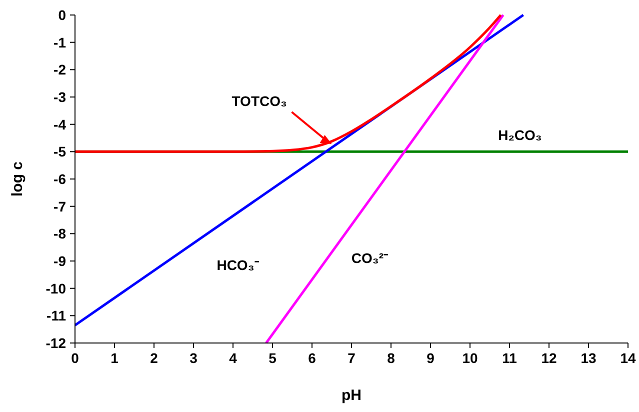 The height and width of the screenshot is (412, 639). What do you see at coordinates (470, 358) in the screenshot?
I see `x-tick-label: 10` at bounding box center [470, 358].